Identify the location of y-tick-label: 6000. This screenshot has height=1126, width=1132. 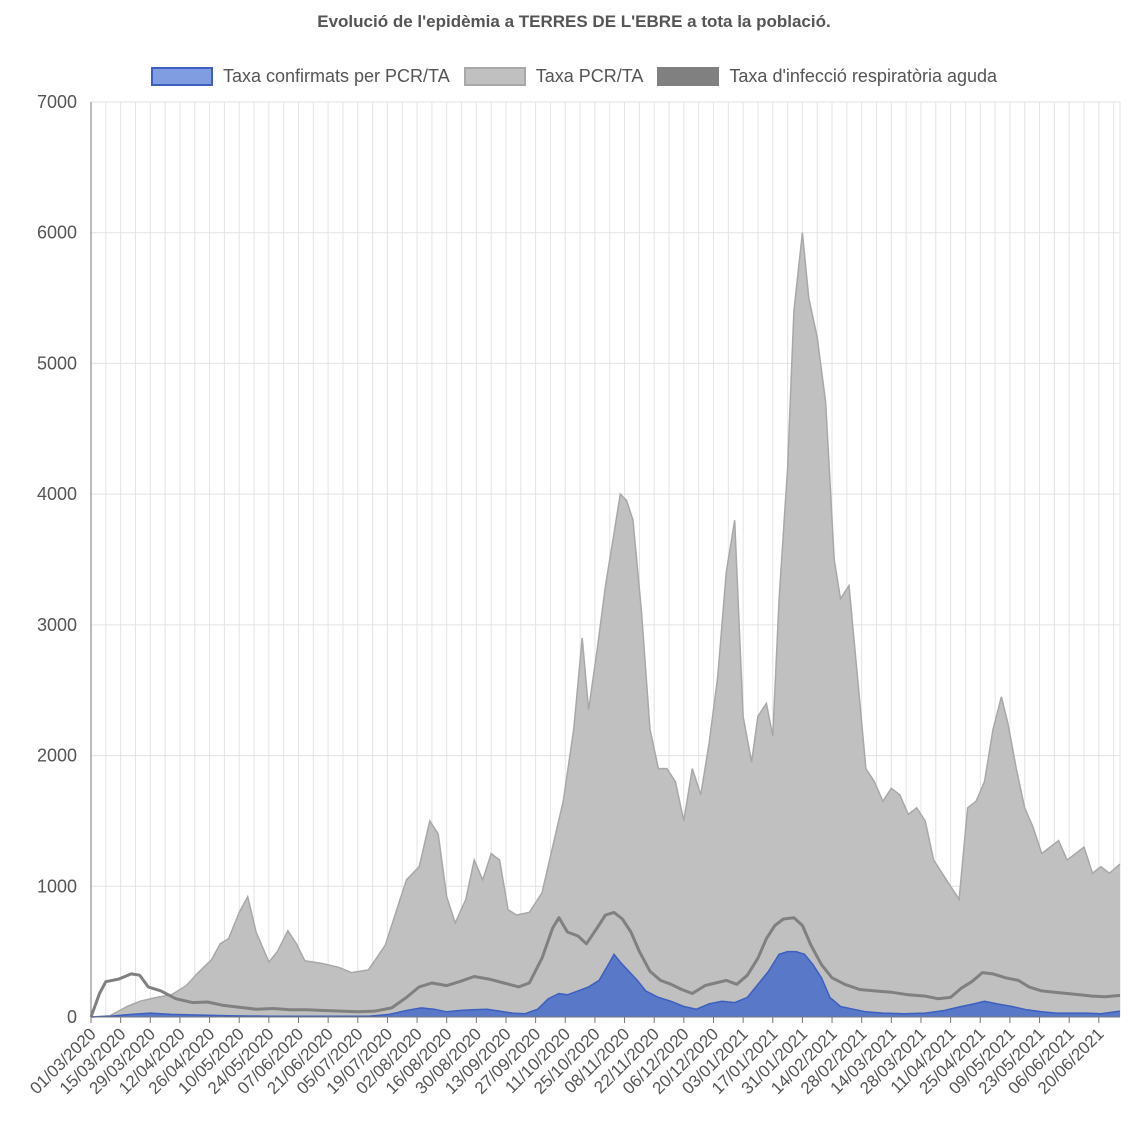
(57, 233).